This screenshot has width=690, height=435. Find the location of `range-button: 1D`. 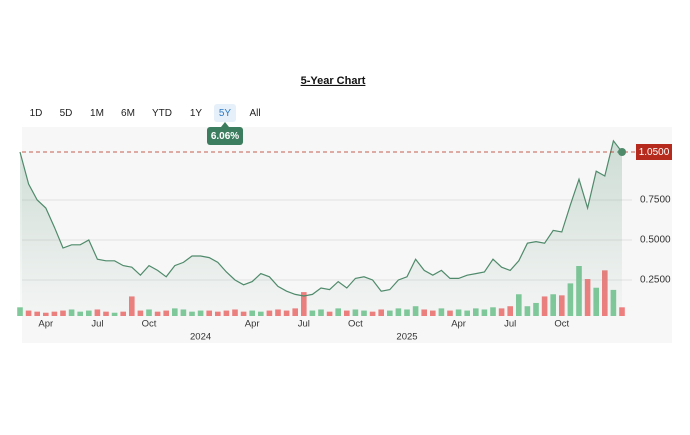

range-button: 1D is located at coordinates (36, 113).